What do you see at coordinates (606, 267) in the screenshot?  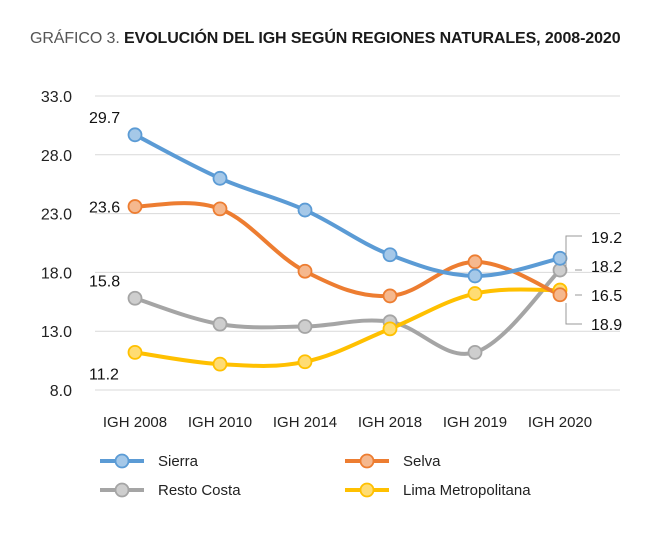 I see `data-label: 18.2` at bounding box center [606, 267].